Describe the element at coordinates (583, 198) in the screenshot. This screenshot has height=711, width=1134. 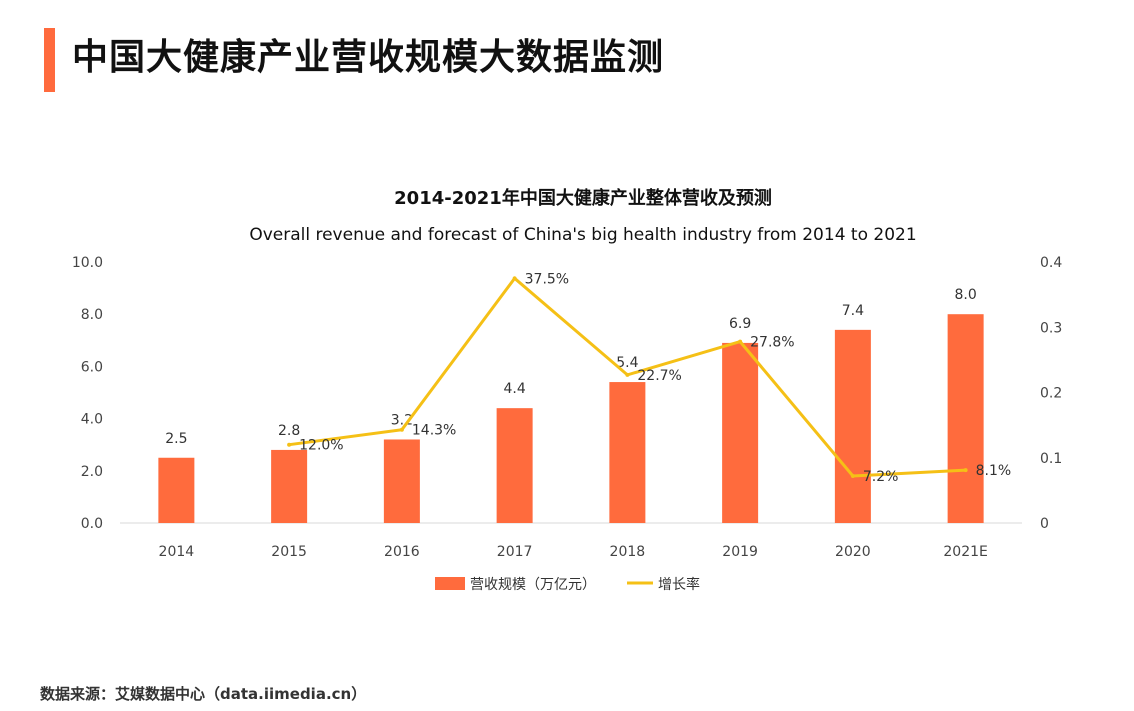
I see `chart-title: 2014-2021年中国大健康产业整体营收及预测` at that location.